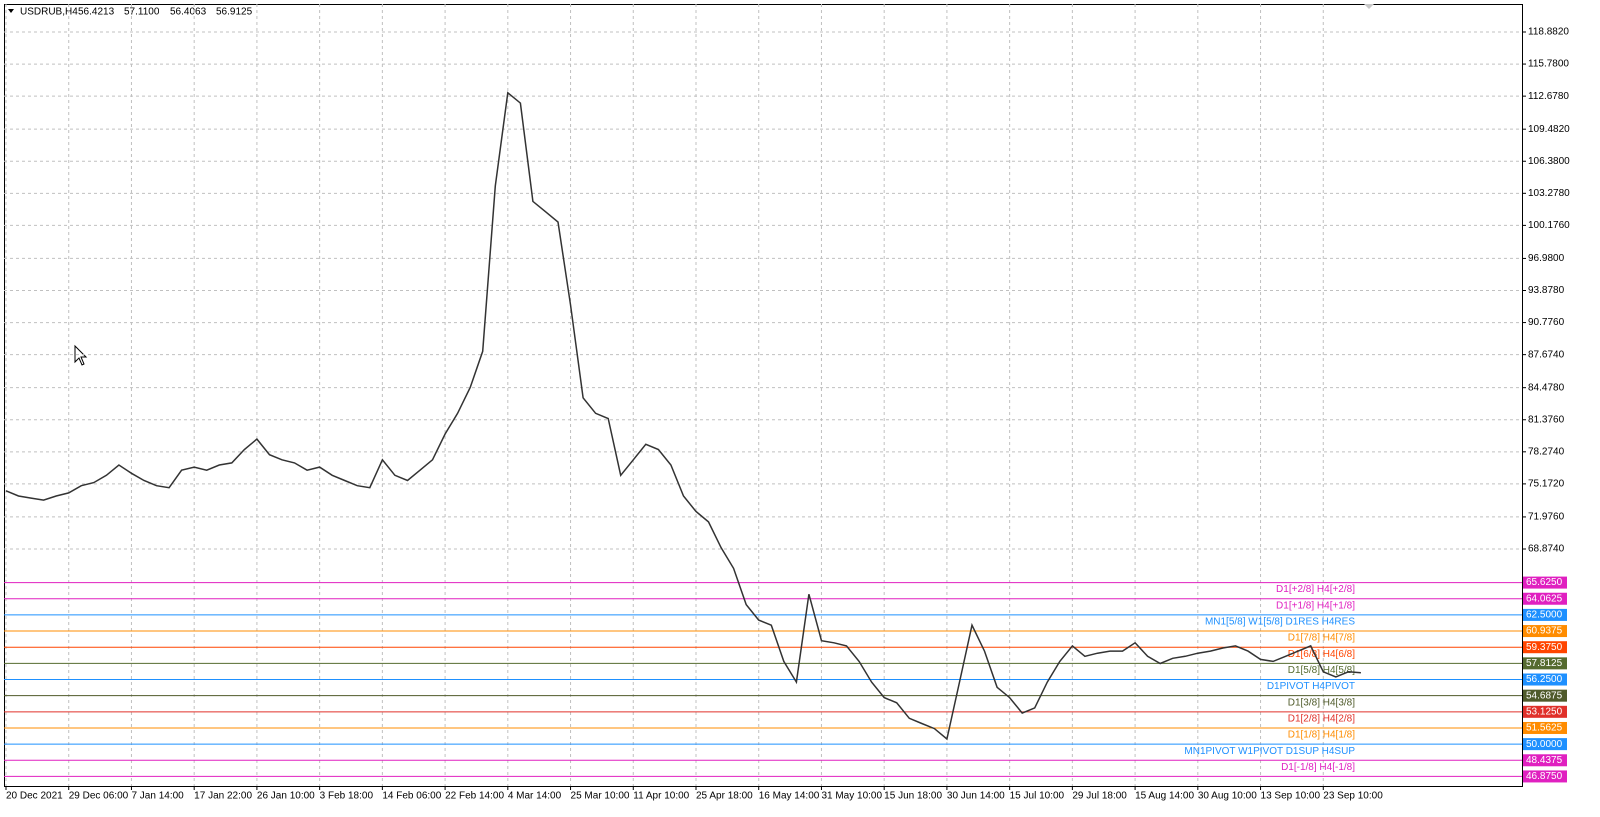  What do you see at coordinates (1321, 638) in the screenshot?
I see `level-text: D1[7/8] H4[7/8]` at bounding box center [1321, 638].